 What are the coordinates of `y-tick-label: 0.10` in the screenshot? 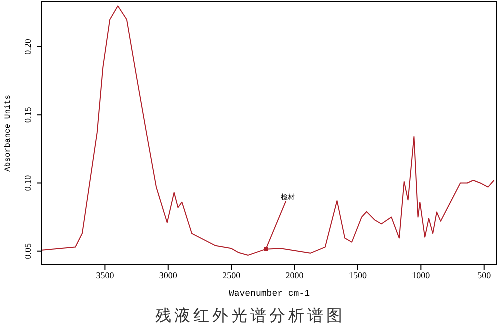 It's located at (28, 183).